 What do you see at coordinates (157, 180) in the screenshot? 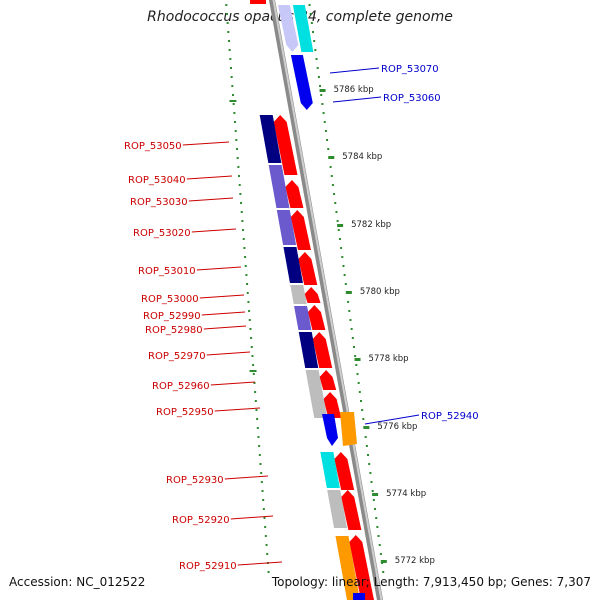
I see `gene-label-left: ROP_53040` at bounding box center [157, 180].